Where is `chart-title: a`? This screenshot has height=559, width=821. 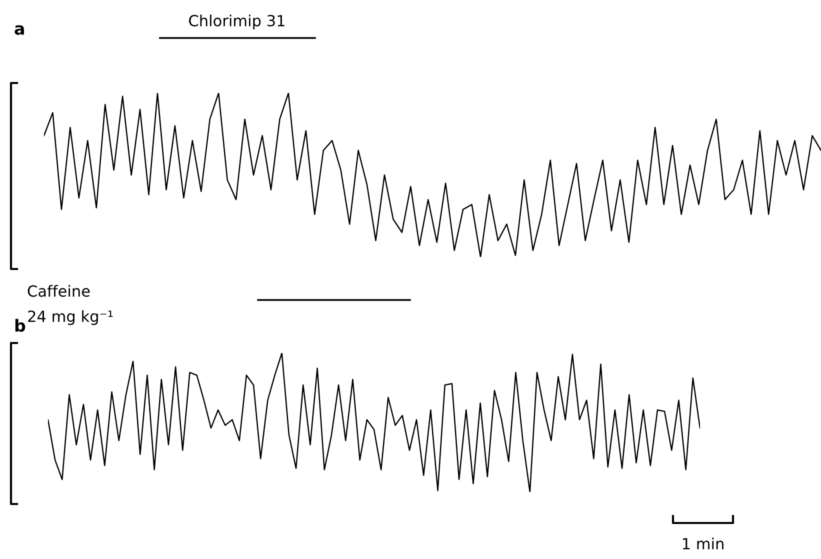
chart-title: a is located at coordinates (19, 30).